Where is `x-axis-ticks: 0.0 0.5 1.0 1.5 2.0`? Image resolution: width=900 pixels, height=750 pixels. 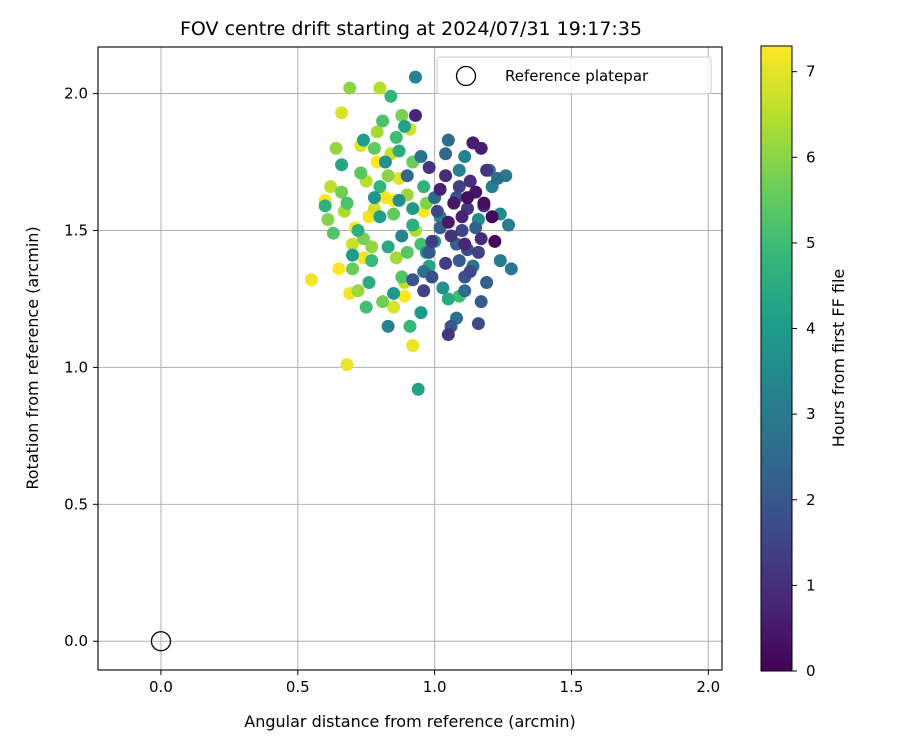
x-axis-ticks: 0.0 0.5 1.0 1.5 2.0 is located at coordinates (434, 683).